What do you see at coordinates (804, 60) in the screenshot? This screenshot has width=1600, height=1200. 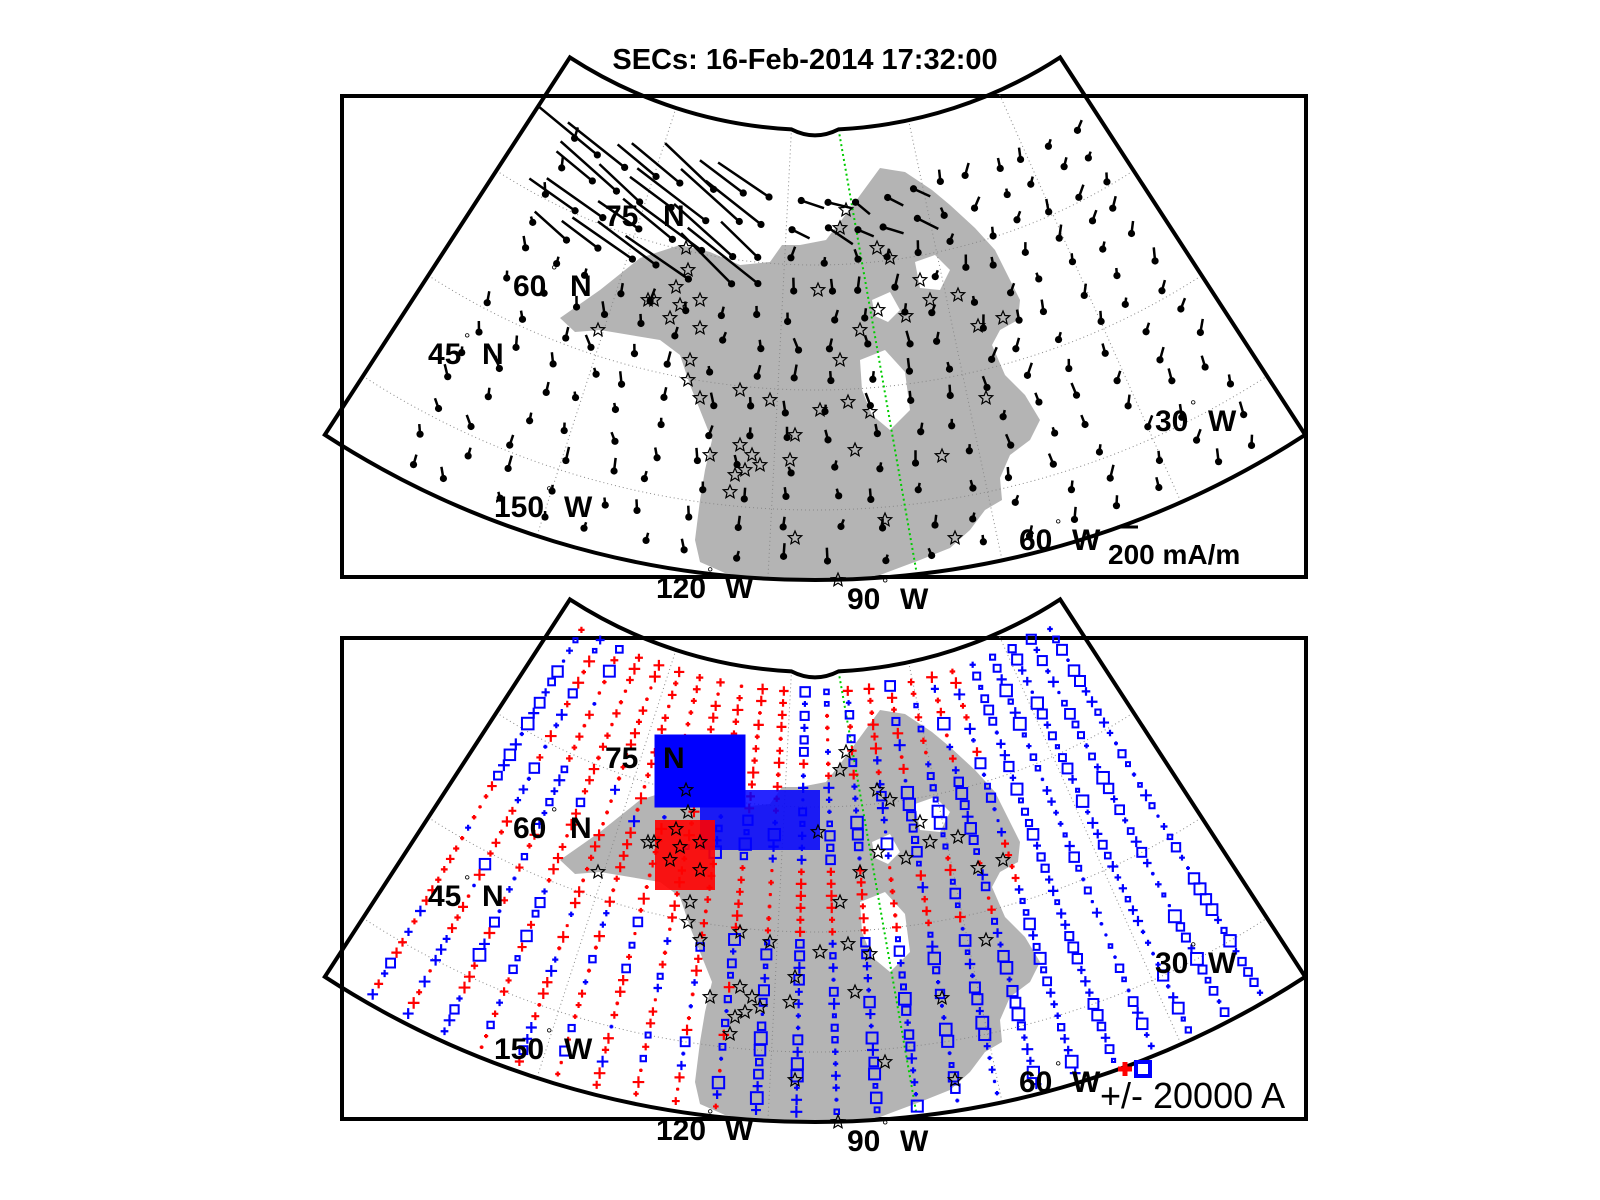 I see `figure-title: SECs: 16-Feb-2014 17:32:00` at bounding box center [804, 60].